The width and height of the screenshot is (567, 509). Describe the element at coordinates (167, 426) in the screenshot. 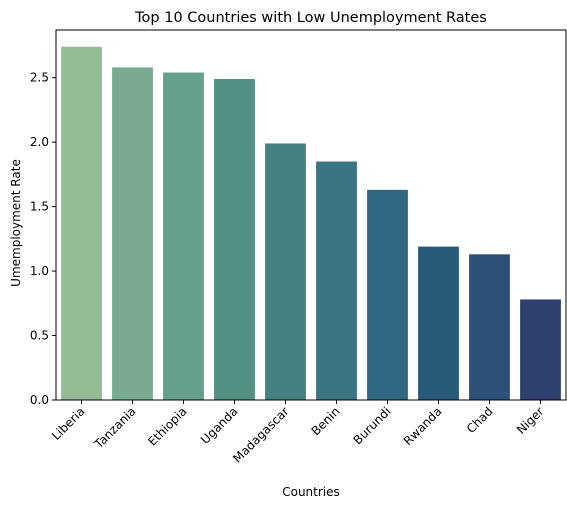

I see `x-tick-label: Ethiopia` at that location.